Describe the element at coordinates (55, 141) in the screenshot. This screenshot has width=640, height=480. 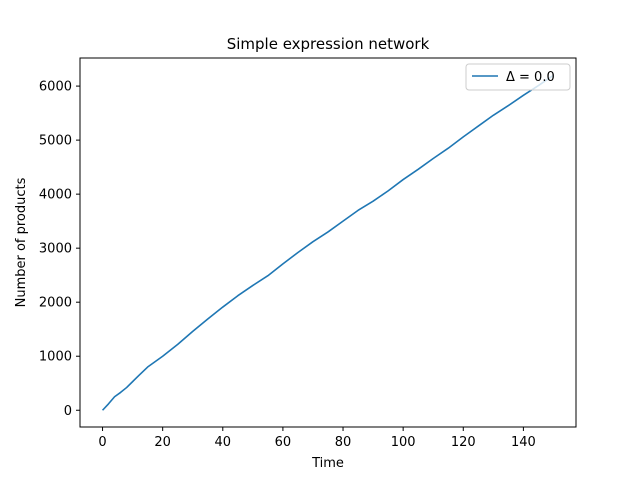
I see `y-tick-label: 5000` at that location.